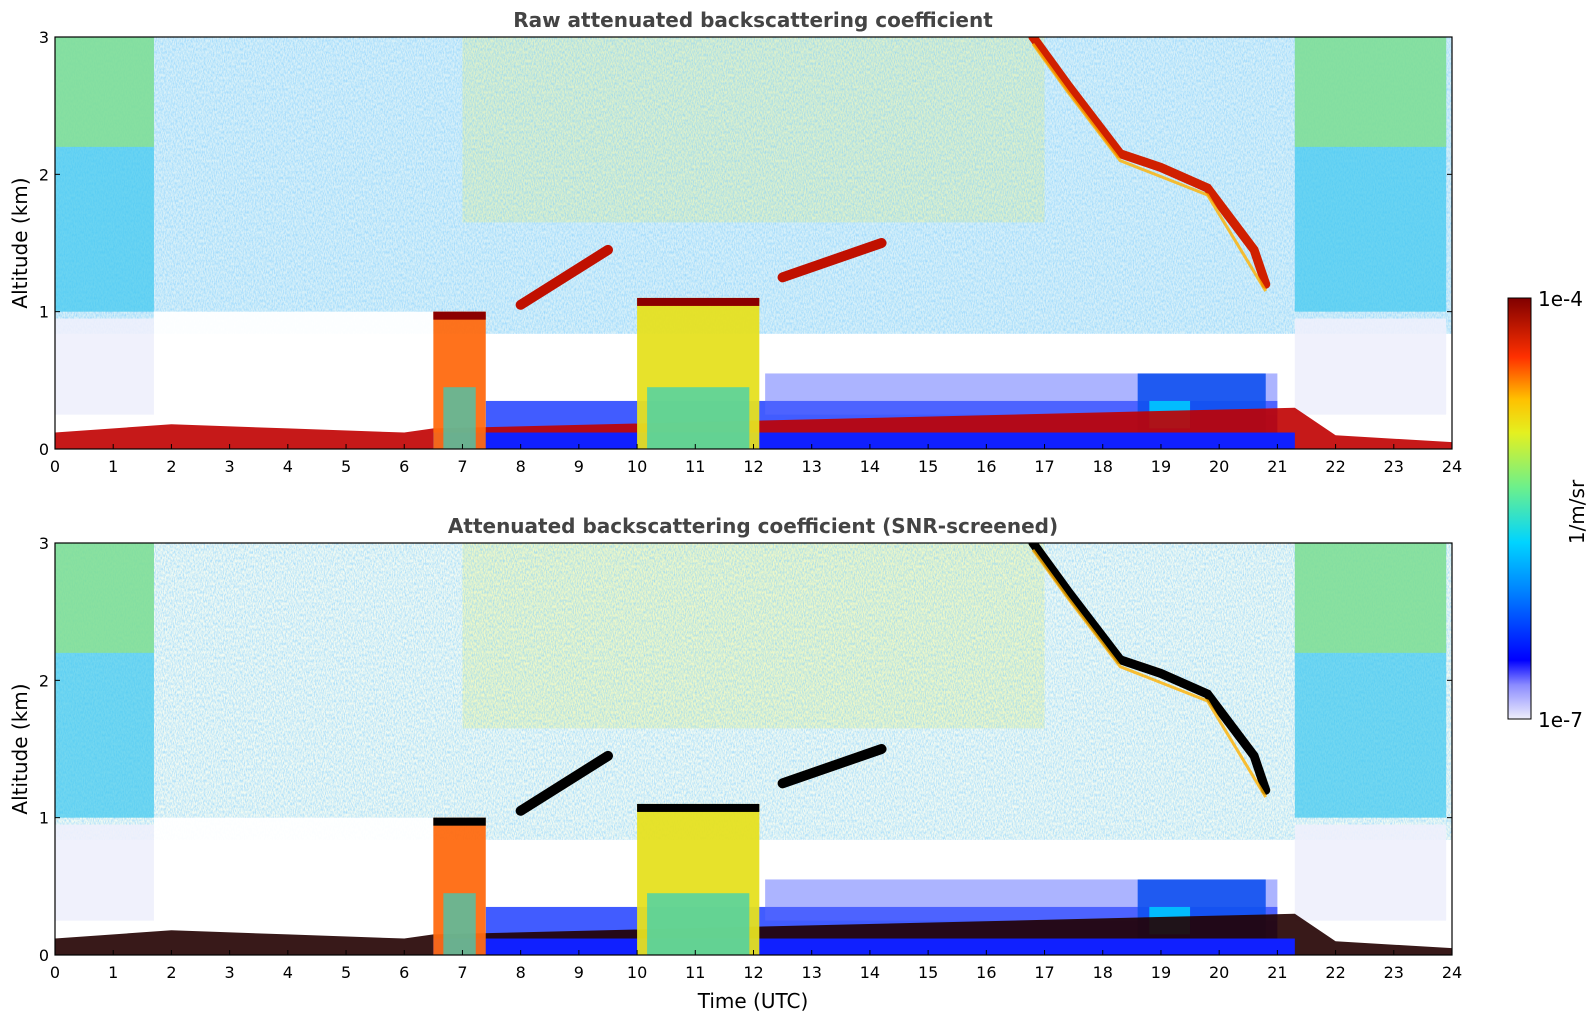  I want to click on y-tick-label: 0, so click(44, 955).